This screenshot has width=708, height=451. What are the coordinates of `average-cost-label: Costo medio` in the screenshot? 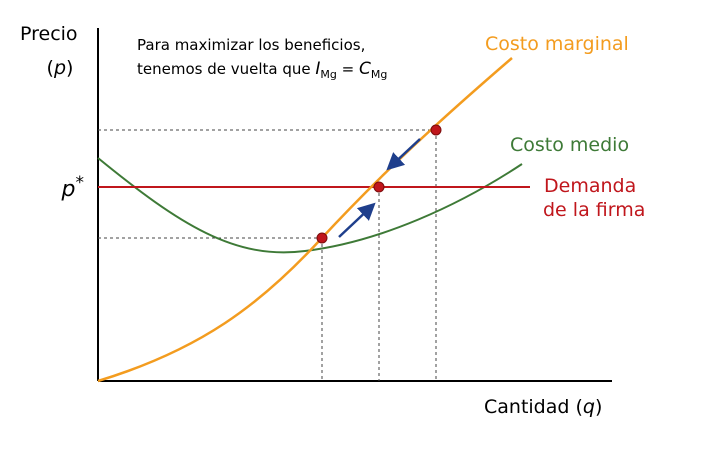 It's located at (569, 145).